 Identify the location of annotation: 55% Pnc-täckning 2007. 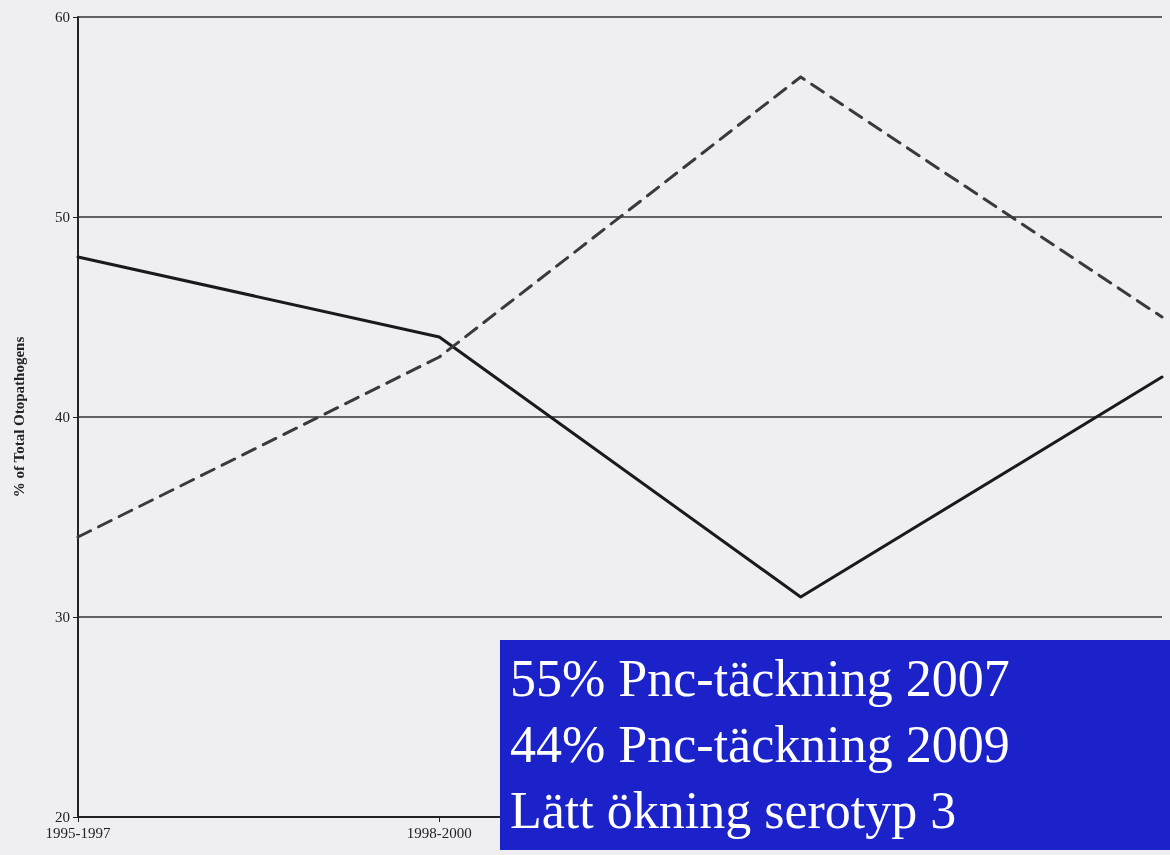
(760, 679).